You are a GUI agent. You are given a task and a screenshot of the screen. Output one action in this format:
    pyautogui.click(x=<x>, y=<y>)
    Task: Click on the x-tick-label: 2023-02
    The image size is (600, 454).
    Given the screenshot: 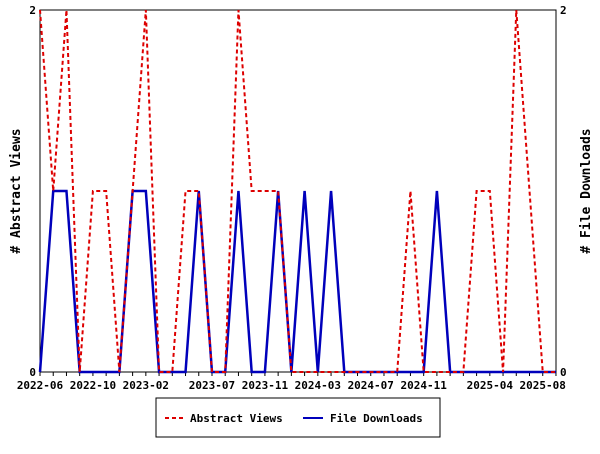 What is the action you would take?
    pyautogui.click(x=146, y=385)
    